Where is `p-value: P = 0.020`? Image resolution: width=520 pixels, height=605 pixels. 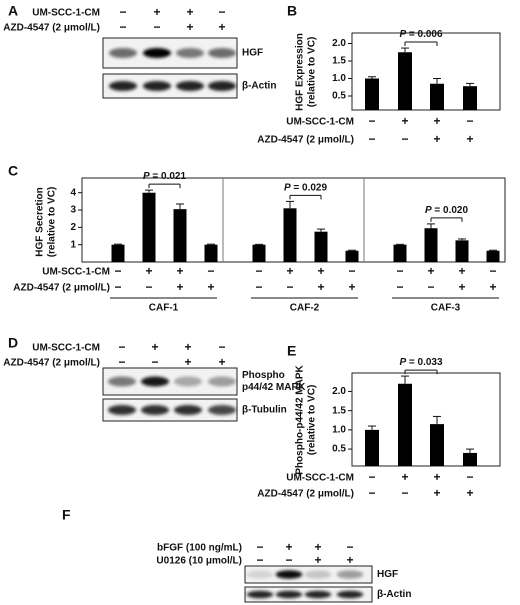 p-value: P = 0.020 is located at coordinates (447, 210).